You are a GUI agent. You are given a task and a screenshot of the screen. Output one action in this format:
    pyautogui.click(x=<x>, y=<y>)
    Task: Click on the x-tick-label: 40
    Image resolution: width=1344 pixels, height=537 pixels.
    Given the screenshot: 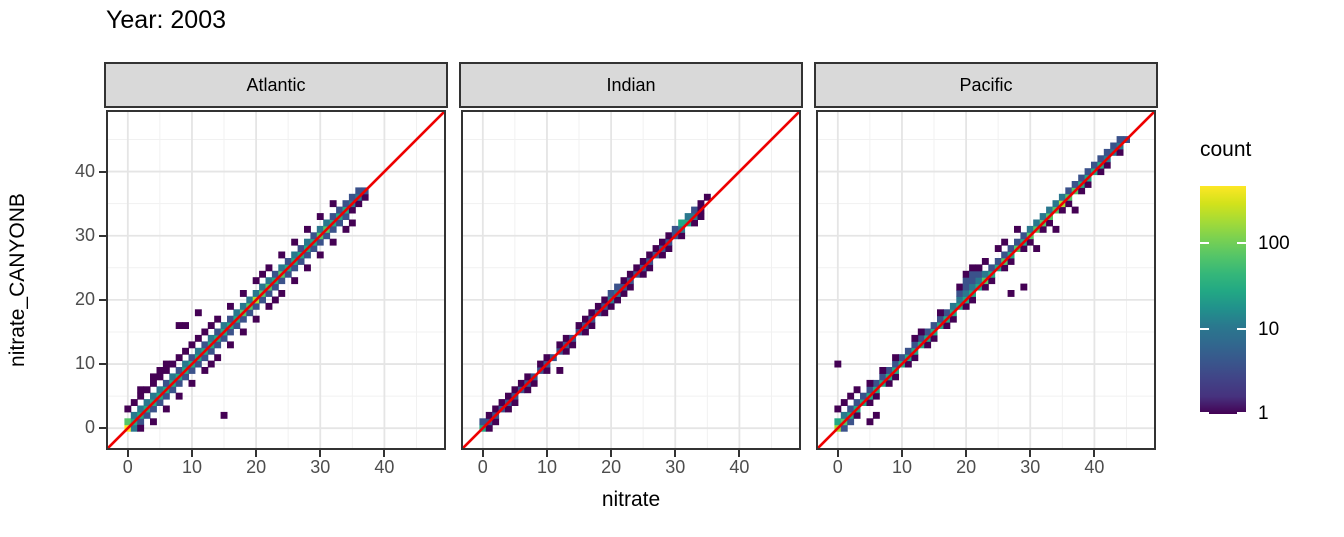 What is the action you would take?
    pyautogui.click(x=739, y=467)
    